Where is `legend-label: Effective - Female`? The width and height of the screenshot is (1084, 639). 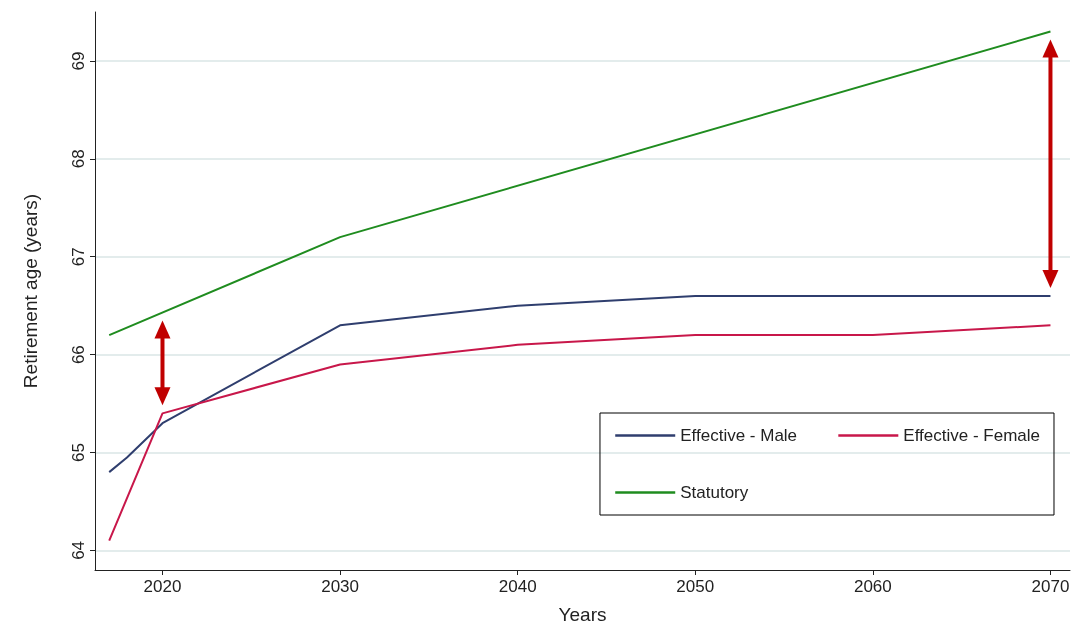
legend-label: Effective - Female is located at coordinates (972, 435).